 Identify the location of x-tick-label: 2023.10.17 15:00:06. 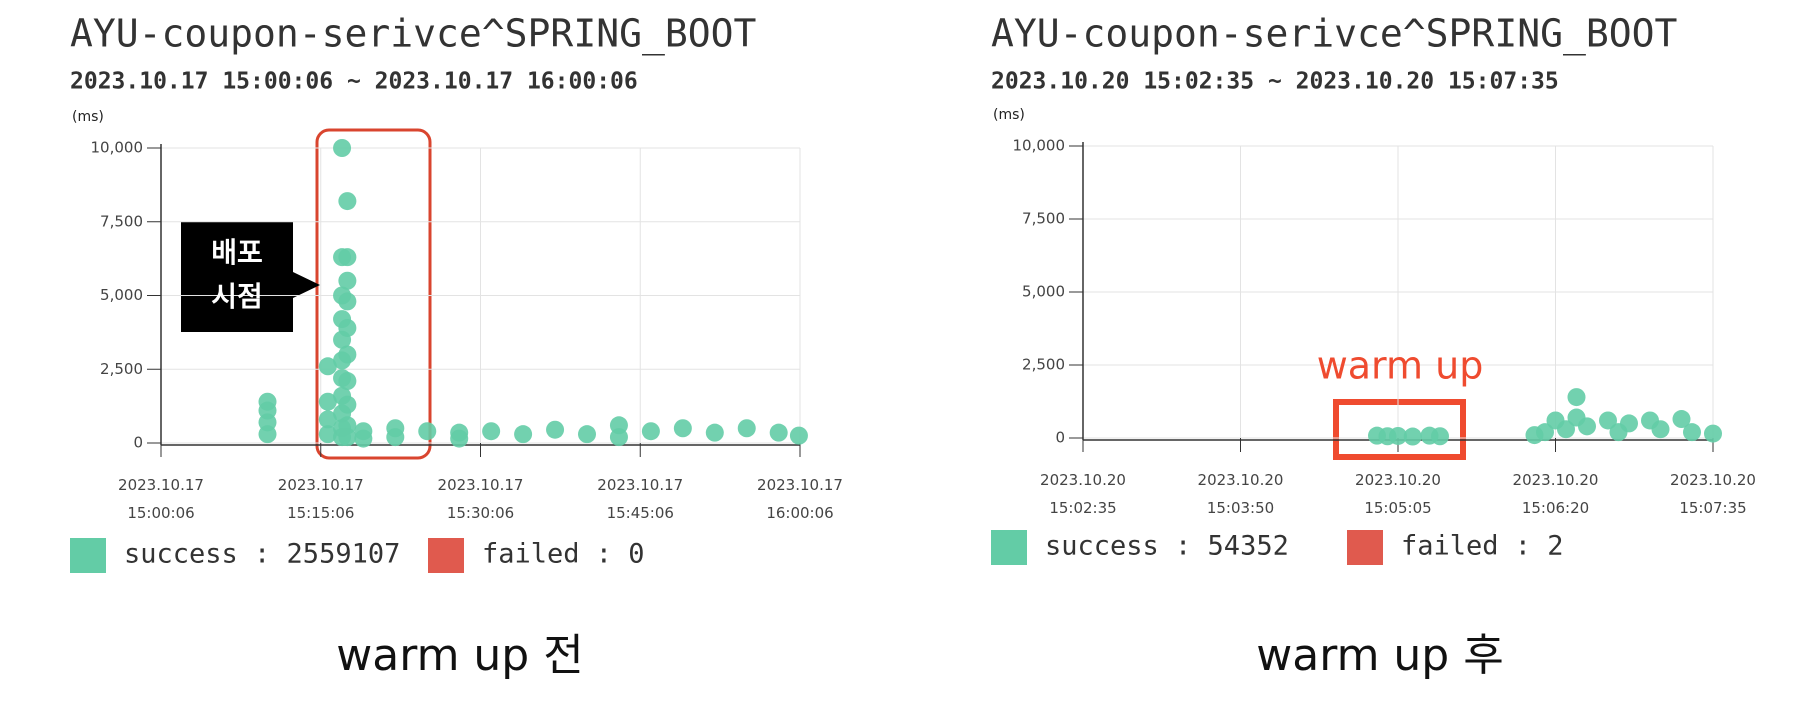
(161, 499).